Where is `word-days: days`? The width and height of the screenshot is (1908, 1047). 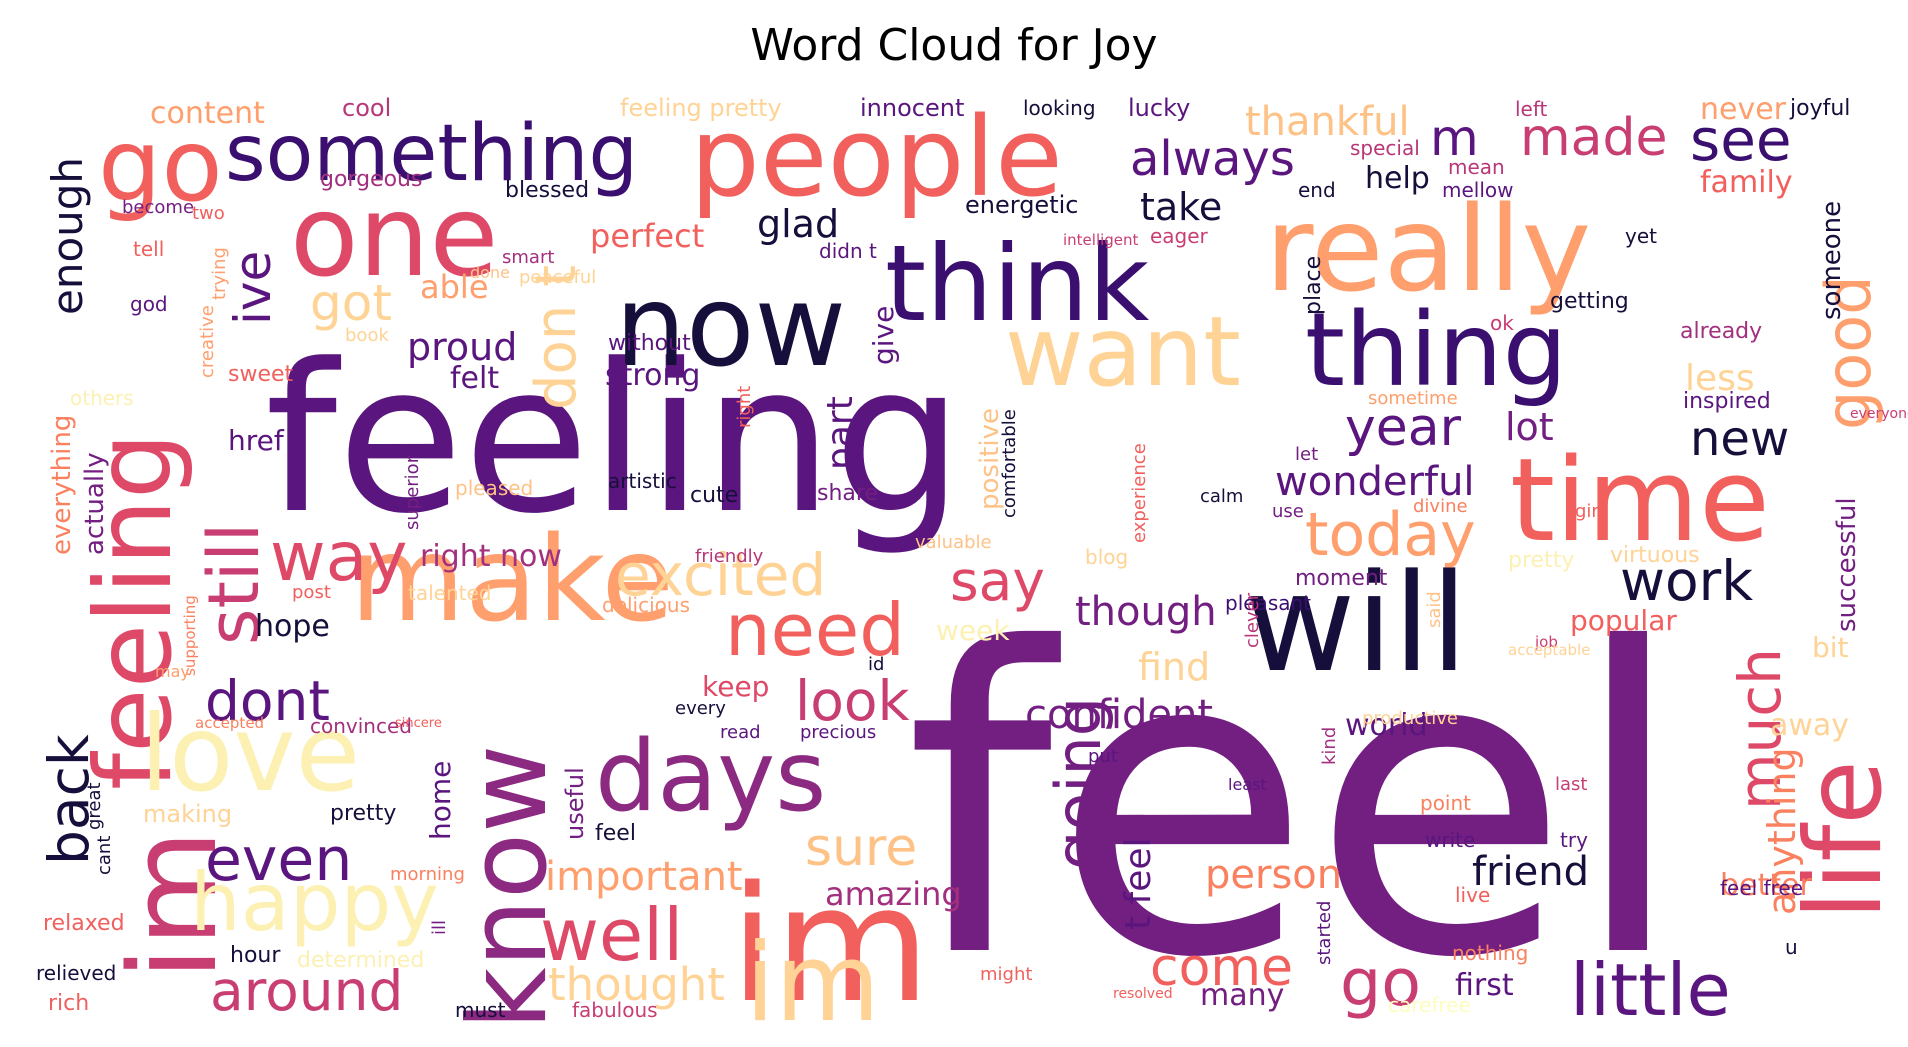
word-days: days is located at coordinates (710, 777).